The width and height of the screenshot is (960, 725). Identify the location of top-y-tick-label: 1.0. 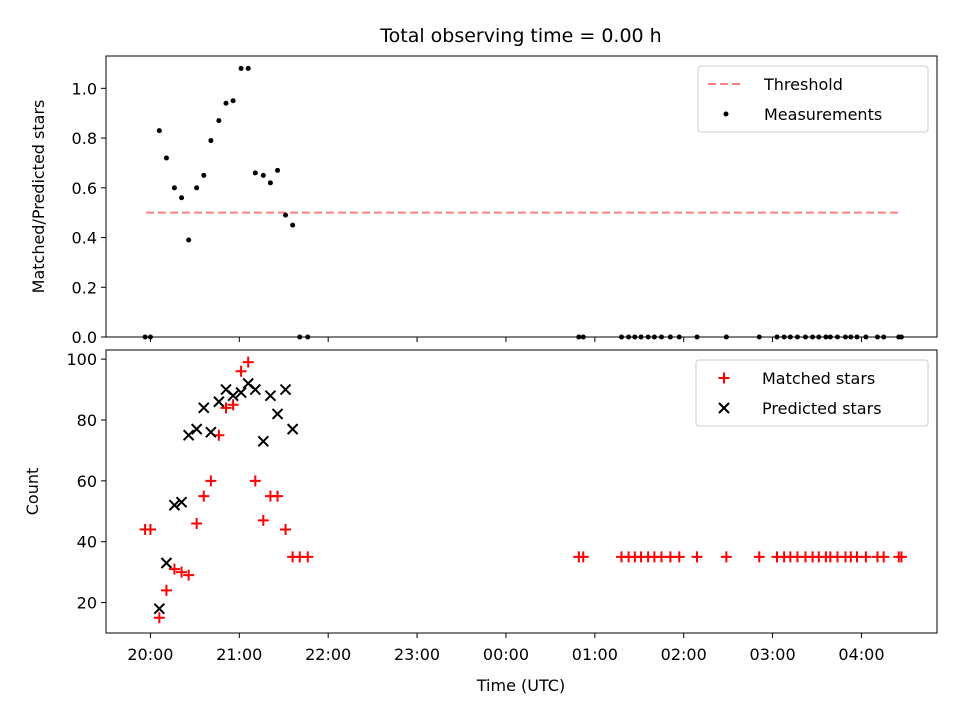
(84, 88).